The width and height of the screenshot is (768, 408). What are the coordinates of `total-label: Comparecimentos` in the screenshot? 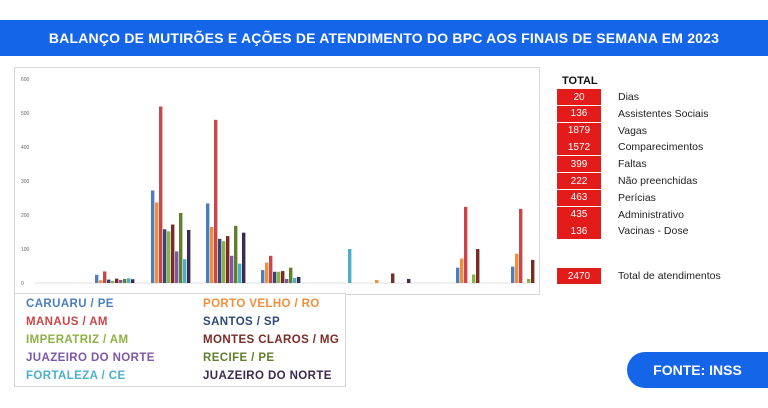 It's located at (661, 147).